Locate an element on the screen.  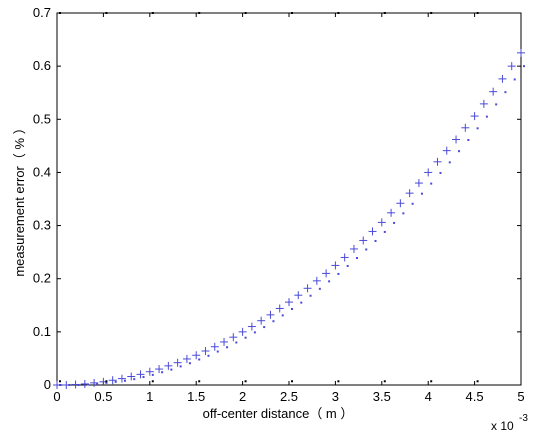
x-tick-label: 0 is located at coordinates (56, 396).